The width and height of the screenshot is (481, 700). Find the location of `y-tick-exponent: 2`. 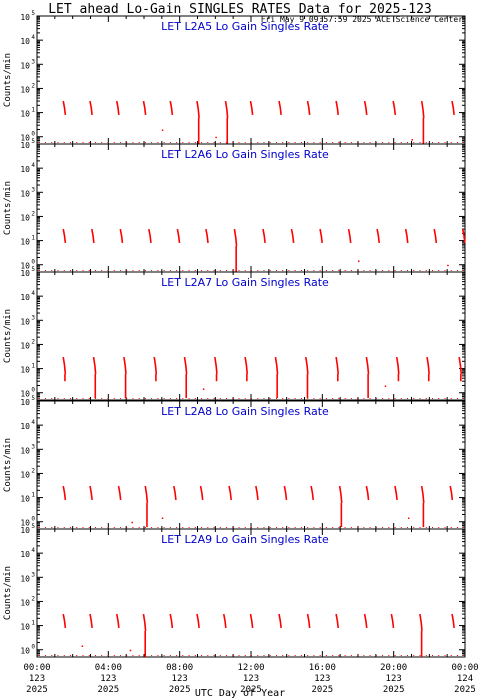

y-tick-exponent: 2 is located at coordinates (33, 341).